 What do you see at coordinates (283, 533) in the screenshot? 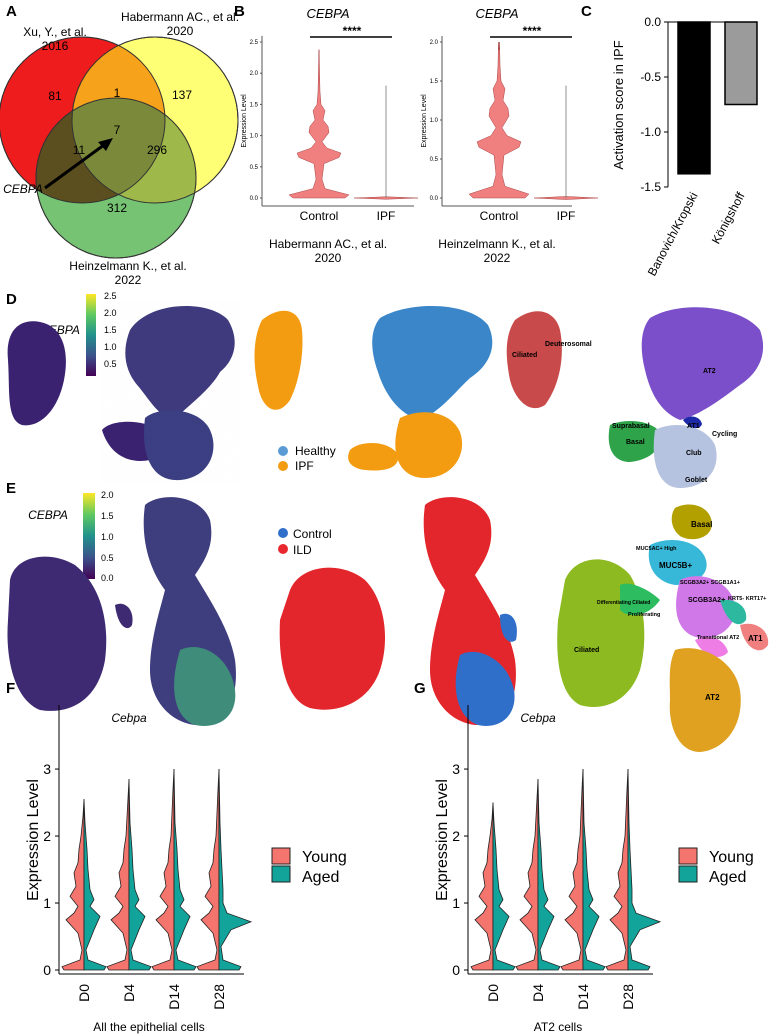
I see `e-legend-swatch-control` at bounding box center [283, 533].